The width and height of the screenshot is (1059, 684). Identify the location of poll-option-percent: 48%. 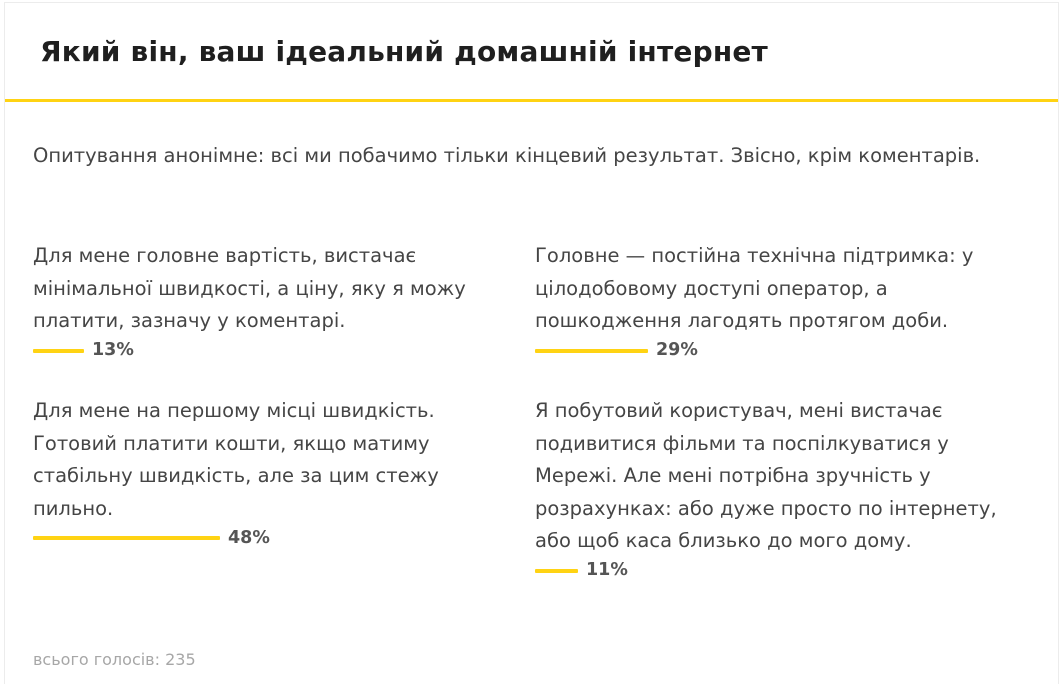
(249, 537).